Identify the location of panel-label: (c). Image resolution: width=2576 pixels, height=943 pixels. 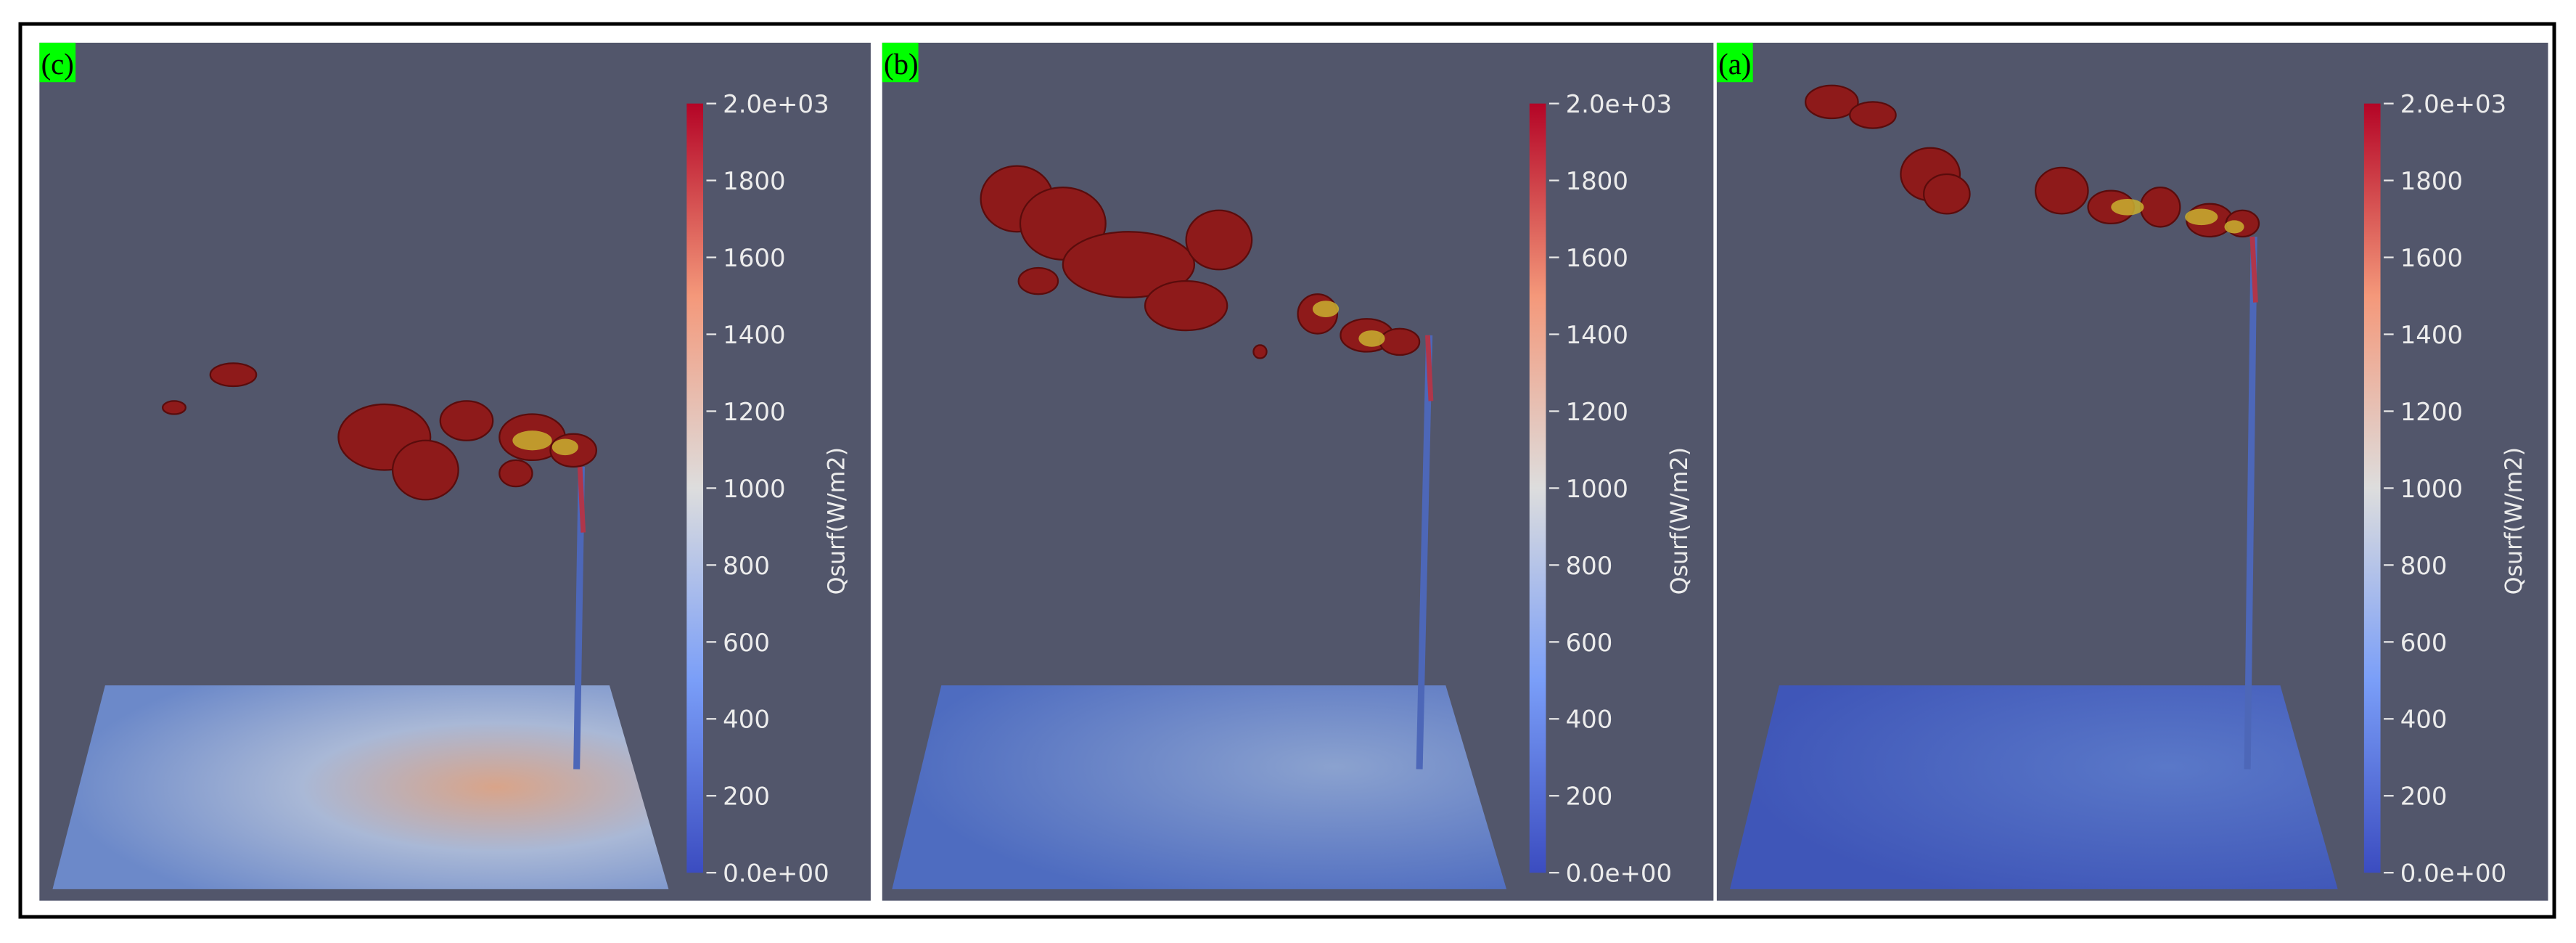
(57, 65).